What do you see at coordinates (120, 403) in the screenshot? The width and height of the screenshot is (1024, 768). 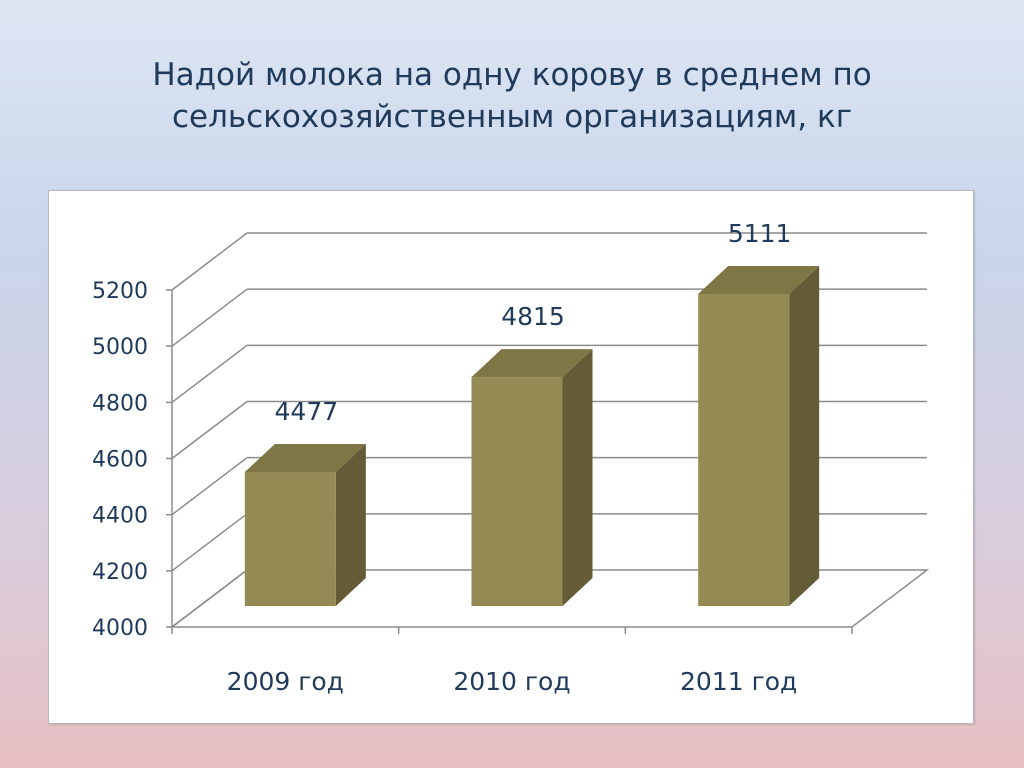 I see `y-tick-label: 4800` at bounding box center [120, 403].